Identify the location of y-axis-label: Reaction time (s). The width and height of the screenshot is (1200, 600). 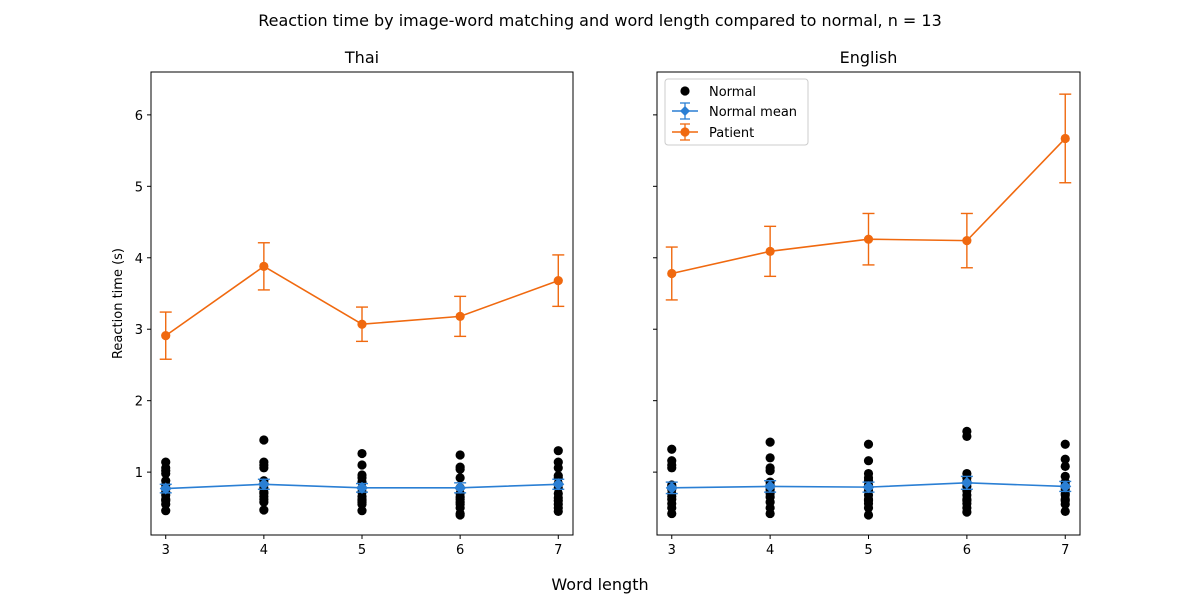
(118, 303).